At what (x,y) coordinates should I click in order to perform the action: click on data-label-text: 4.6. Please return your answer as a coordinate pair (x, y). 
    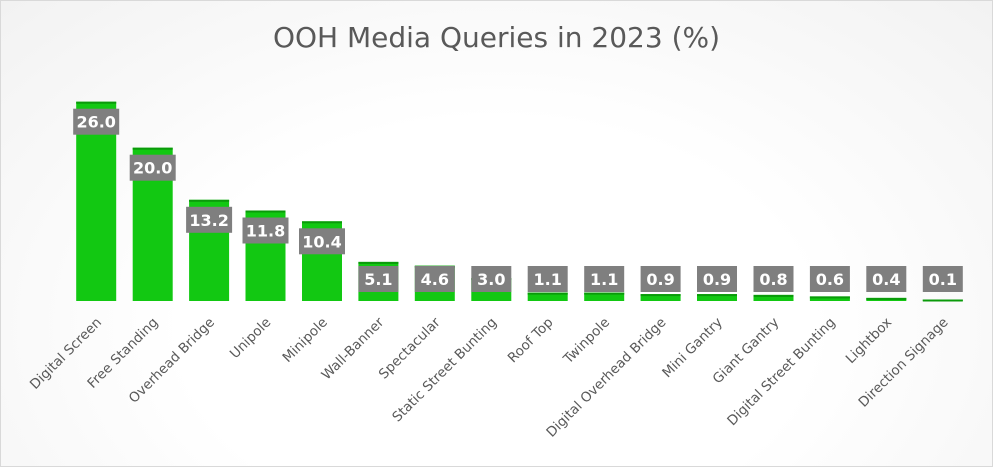
    Looking at the image, I should click on (435, 279).